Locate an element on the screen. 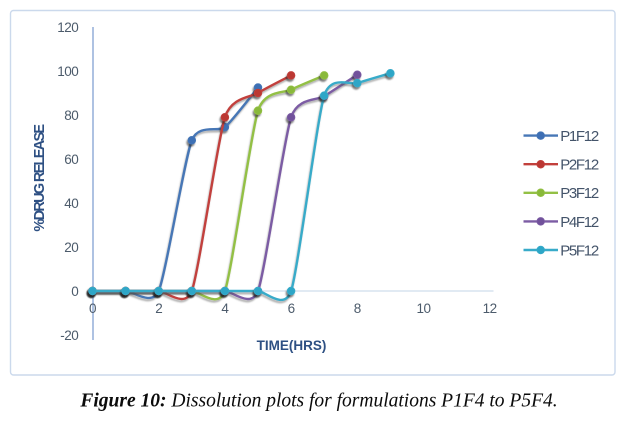 The height and width of the screenshot is (425, 636). svg-text: TIME(HRS) is located at coordinates (292, 345).